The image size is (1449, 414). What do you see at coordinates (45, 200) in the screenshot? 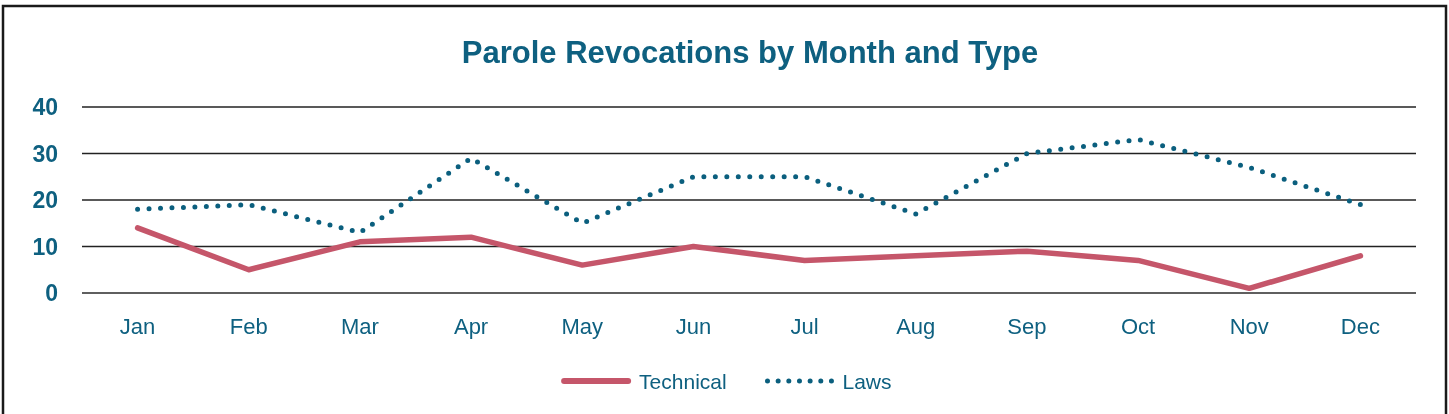
I see `y-tick-label: 20` at bounding box center [45, 200].